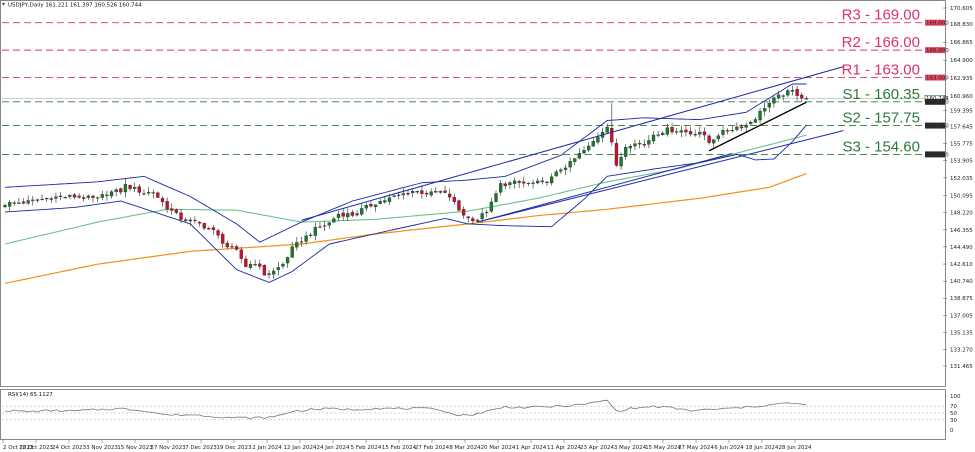 The height and width of the screenshot is (452, 975). What do you see at coordinates (881, 42) in the screenshot?
I see `level-label-r2: R2 - 166.00` at bounding box center [881, 42].